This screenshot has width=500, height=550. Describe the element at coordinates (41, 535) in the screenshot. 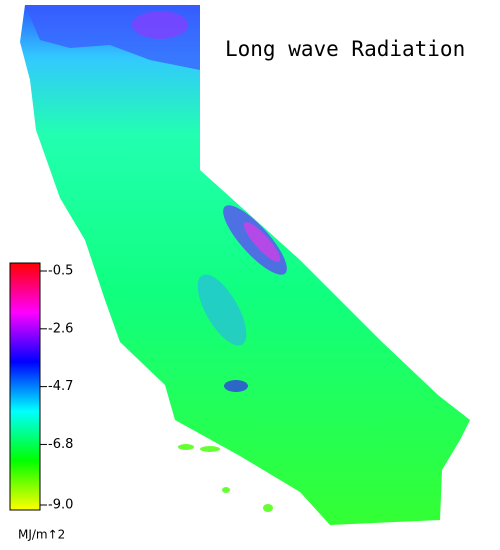

I see `unit-label: MJ/m↑2` at that location.